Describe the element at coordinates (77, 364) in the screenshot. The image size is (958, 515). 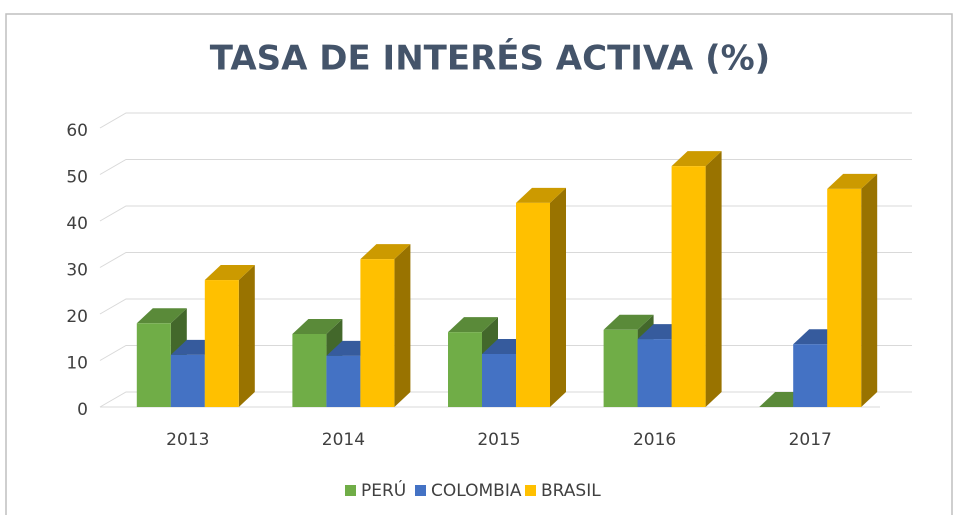
I see `y-tick-label: 10` at that location.